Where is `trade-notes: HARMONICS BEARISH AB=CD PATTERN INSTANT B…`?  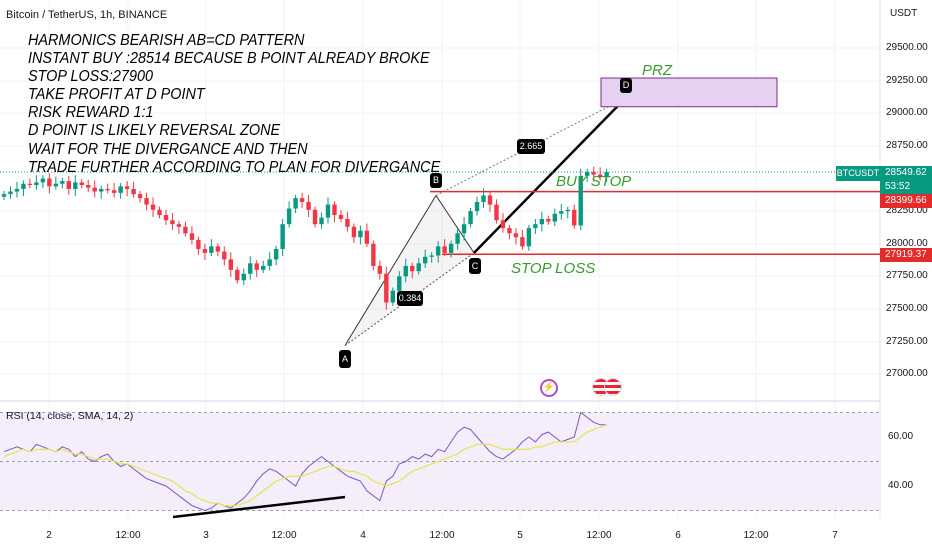
trade-notes: HARMONICS BEARISH AB=CD PATTERN INSTANT B… is located at coordinates (234, 104).